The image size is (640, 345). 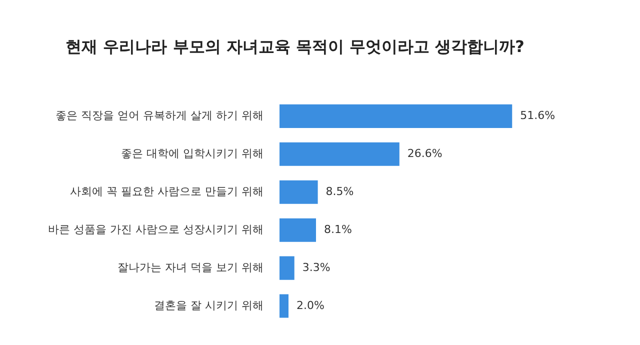 What do you see at coordinates (156, 229) in the screenshot?
I see `y-tick-label: 바른 성품을 가진 사람으로 성장시키기 위해` at bounding box center [156, 229].